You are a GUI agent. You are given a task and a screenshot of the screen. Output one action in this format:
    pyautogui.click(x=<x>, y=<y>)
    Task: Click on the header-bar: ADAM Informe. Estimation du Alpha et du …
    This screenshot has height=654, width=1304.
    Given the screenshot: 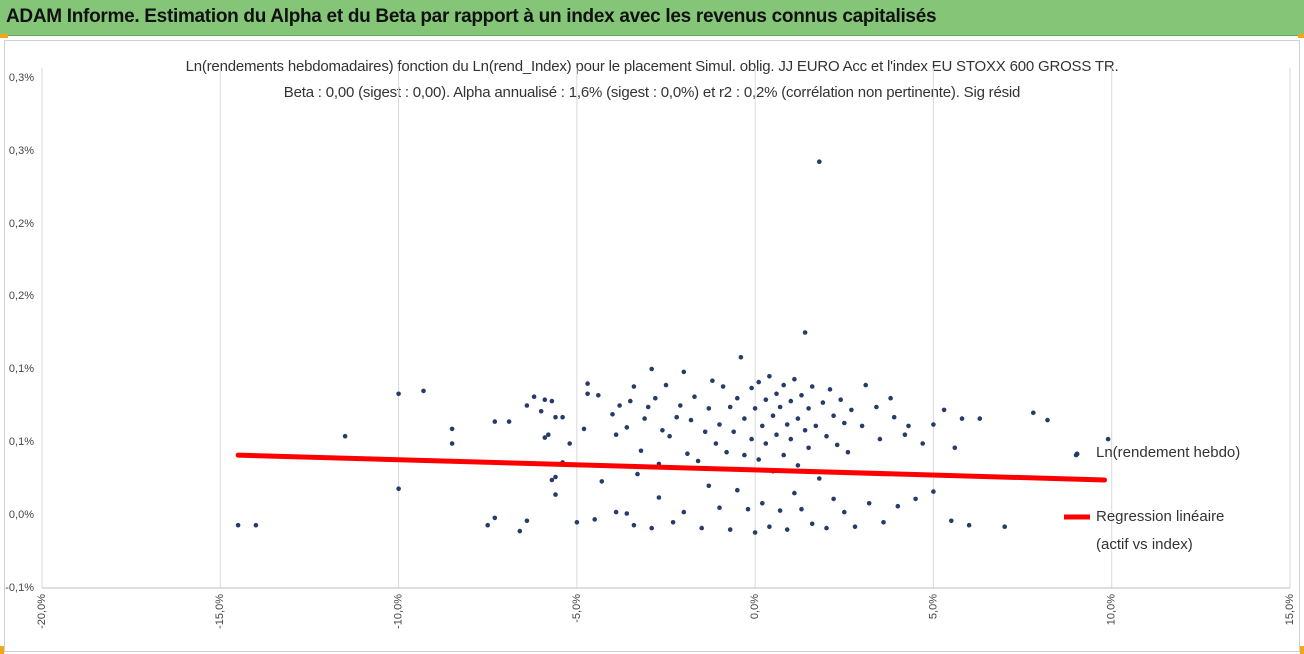 What is the action you would take?
    pyautogui.click(x=652, y=18)
    